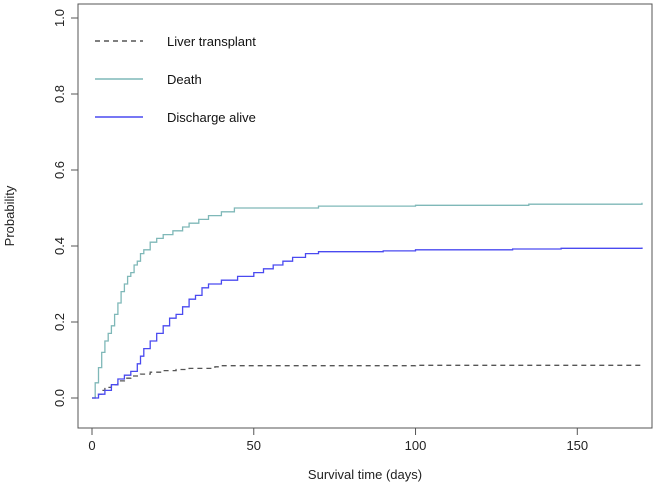 This screenshot has height=486, width=669. What do you see at coordinates (59, 18) in the screenshot?
I see `y-tick-label: 1.0` at bounding box center [59, 18].